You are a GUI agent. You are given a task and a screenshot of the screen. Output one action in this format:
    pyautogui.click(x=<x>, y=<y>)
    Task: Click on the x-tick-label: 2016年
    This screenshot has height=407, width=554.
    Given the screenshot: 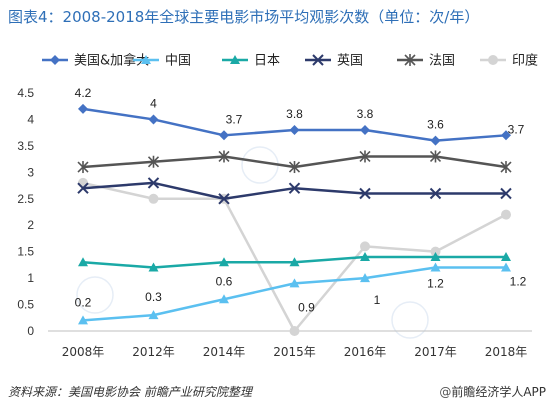 What is the action you would take?
    pyautogui.click(x=365, y=352)
    